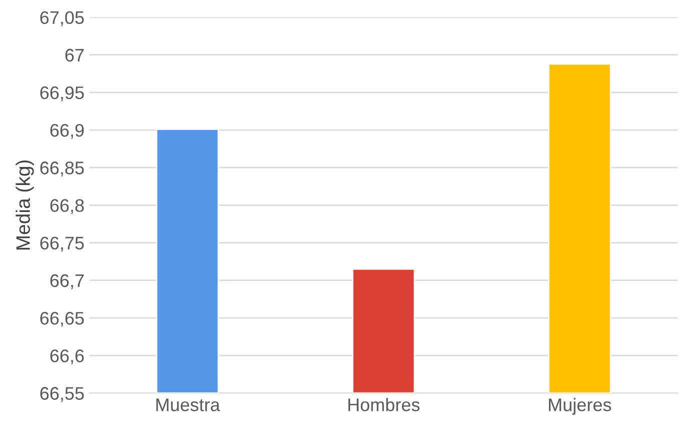  Describe the element at coordinates (67, 282) in the screenshot. I see `y-tick-label: 66,7` at that location.